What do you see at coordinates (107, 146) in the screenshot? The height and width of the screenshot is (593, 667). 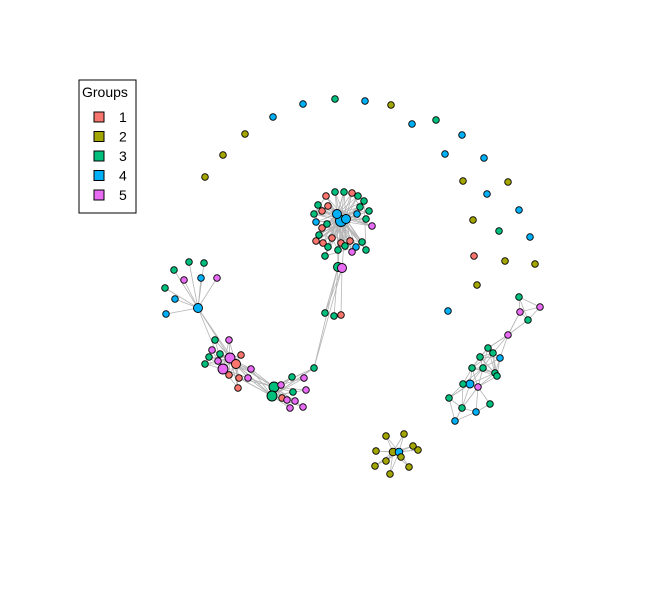 I see `legend-box` at bounding box center [107, 146].